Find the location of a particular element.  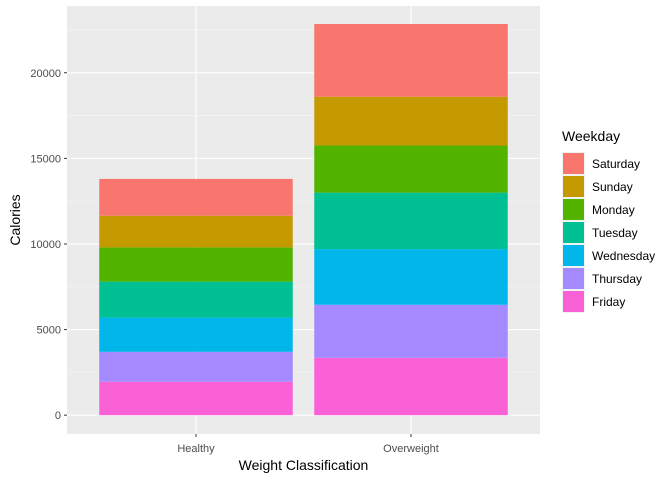

legend-key-tuesday is located at coordinates (573, 232).